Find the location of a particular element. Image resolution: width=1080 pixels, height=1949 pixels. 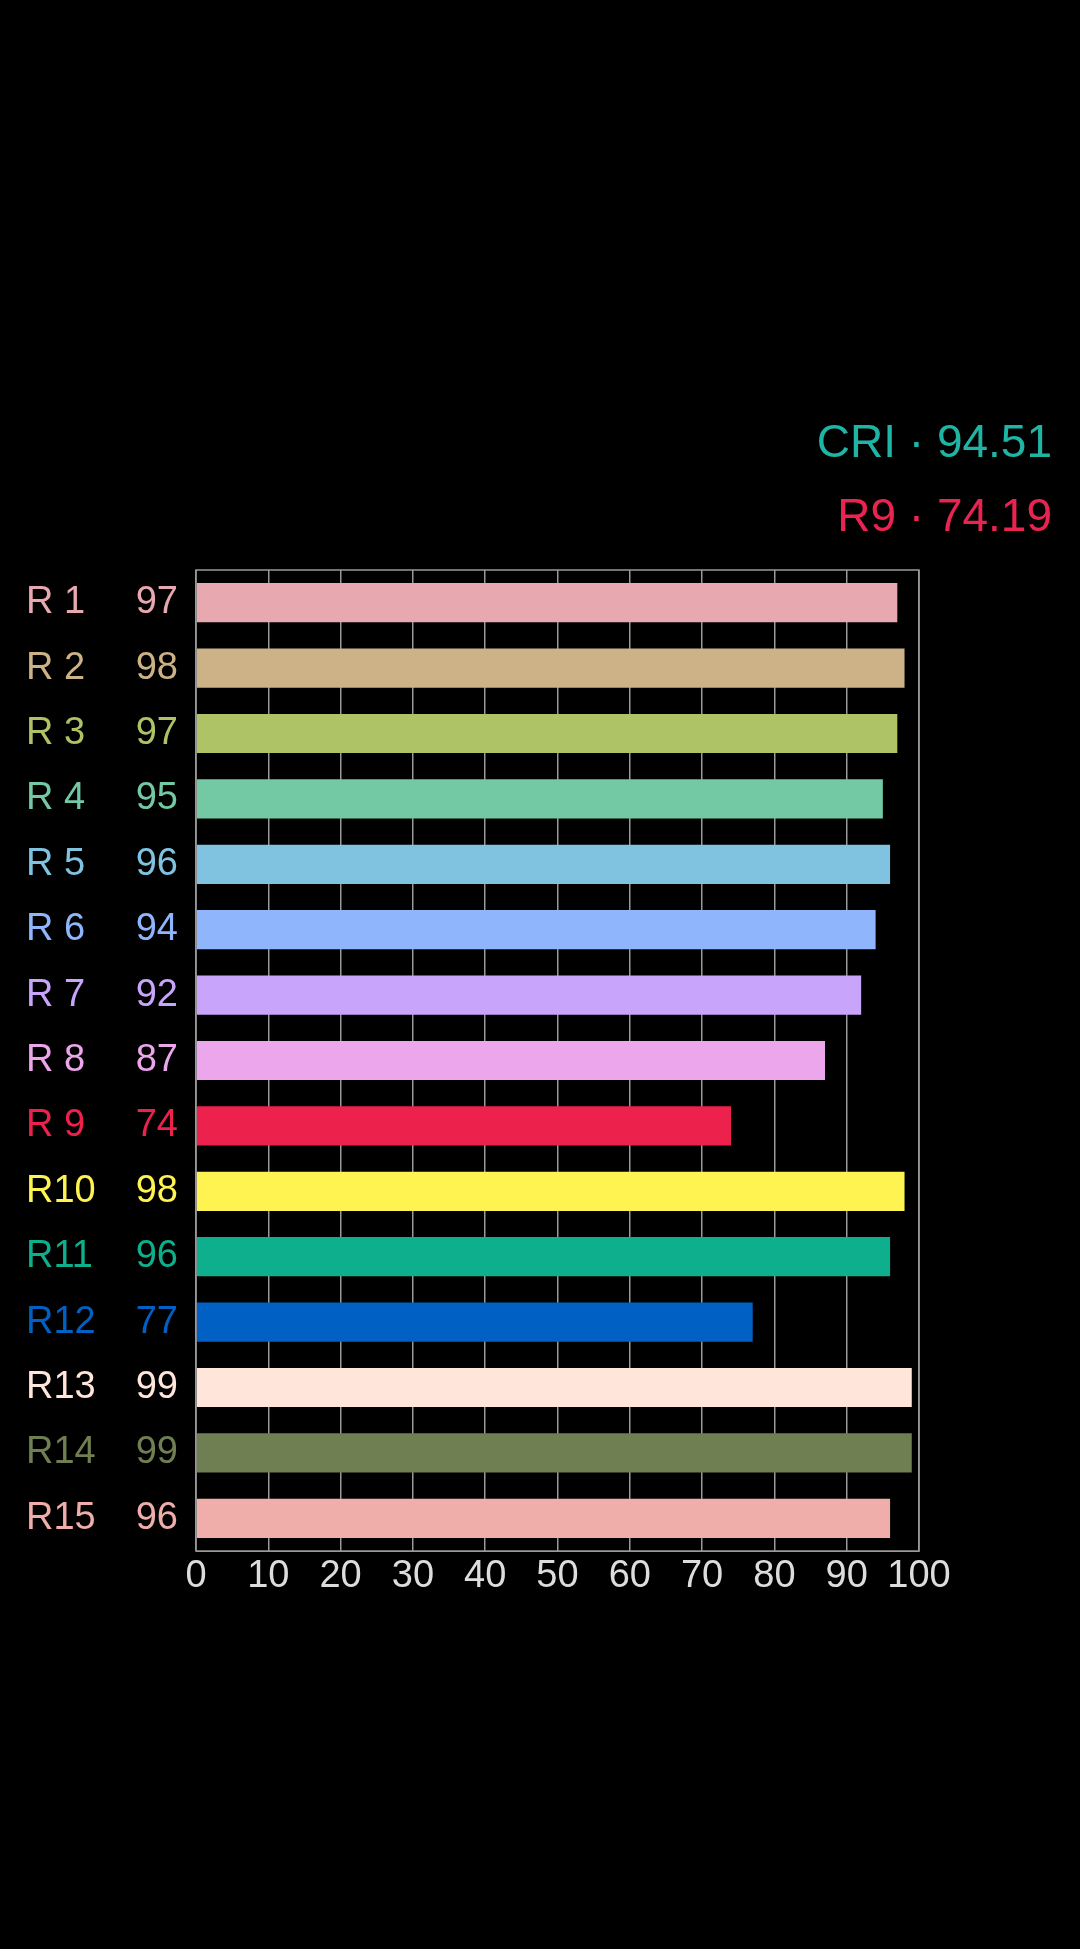

y-tick-label: R 6 is located at coordinates (56, 927).